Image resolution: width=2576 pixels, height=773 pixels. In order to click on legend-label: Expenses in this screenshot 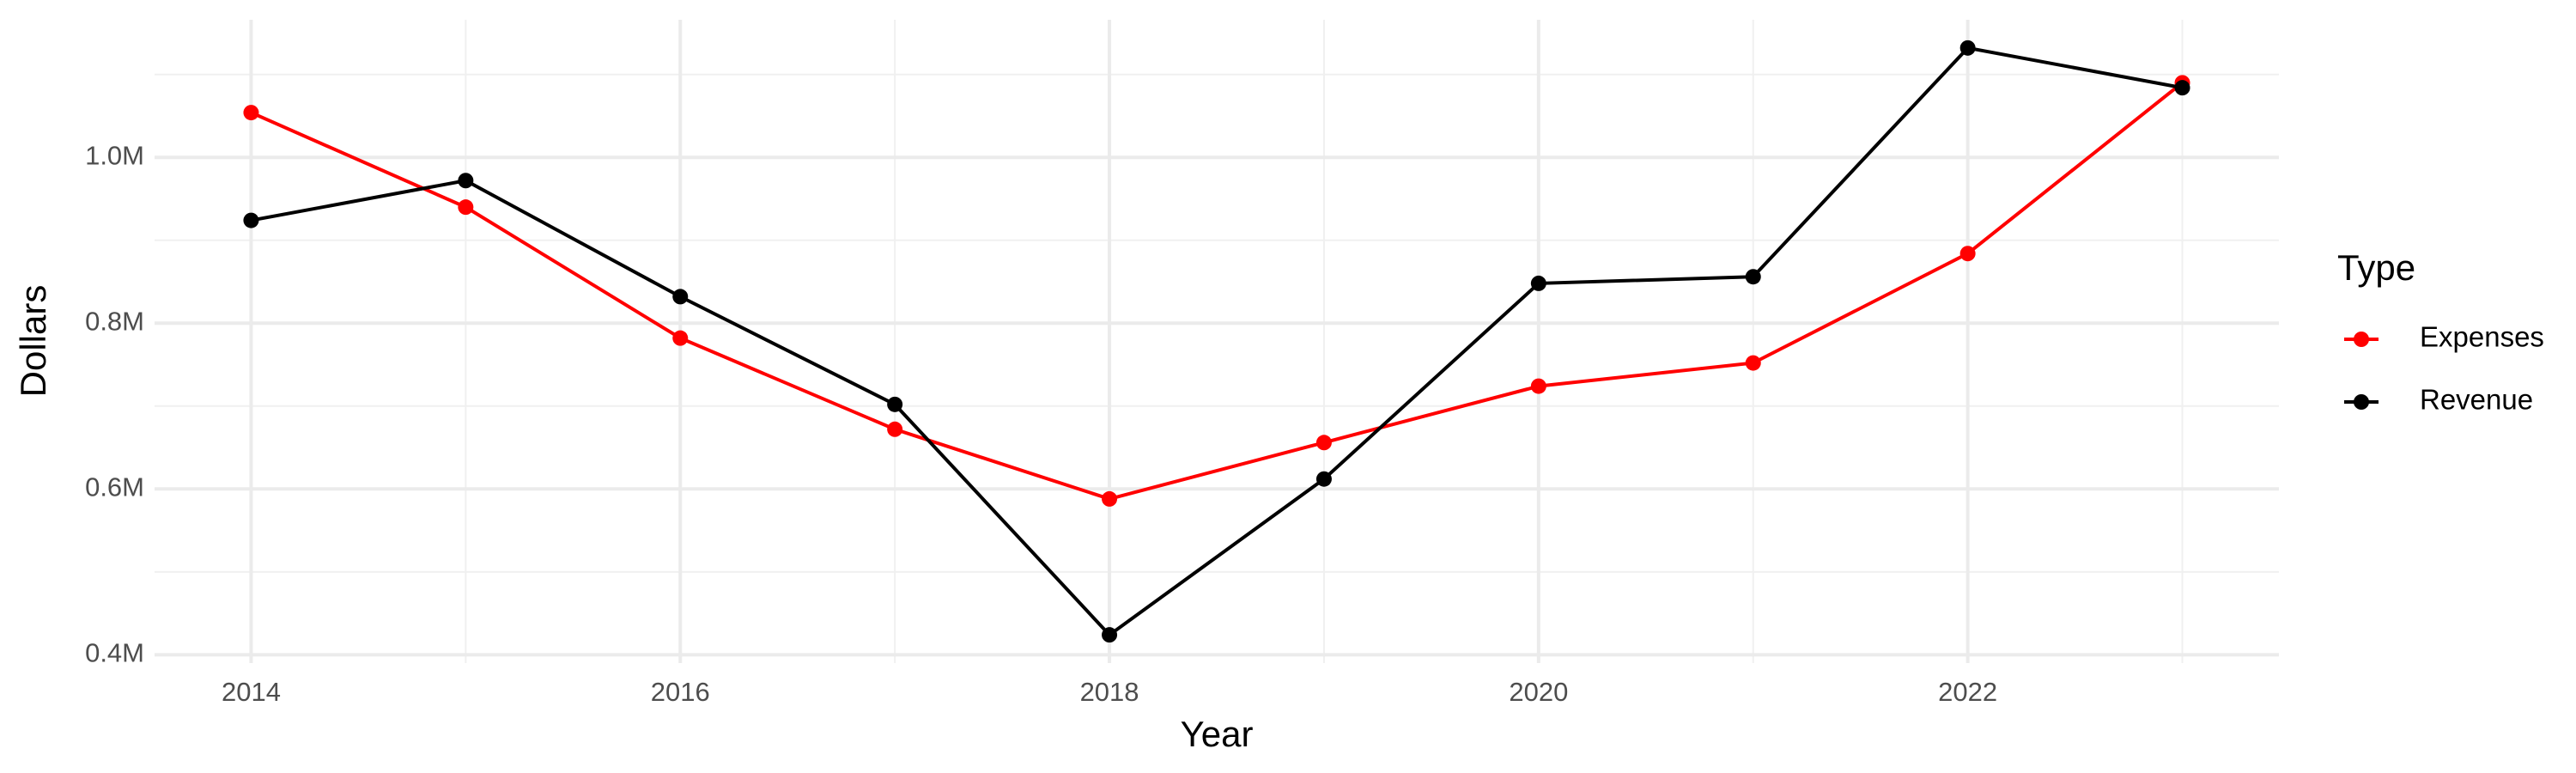, I will do `click(2482, 337)`.